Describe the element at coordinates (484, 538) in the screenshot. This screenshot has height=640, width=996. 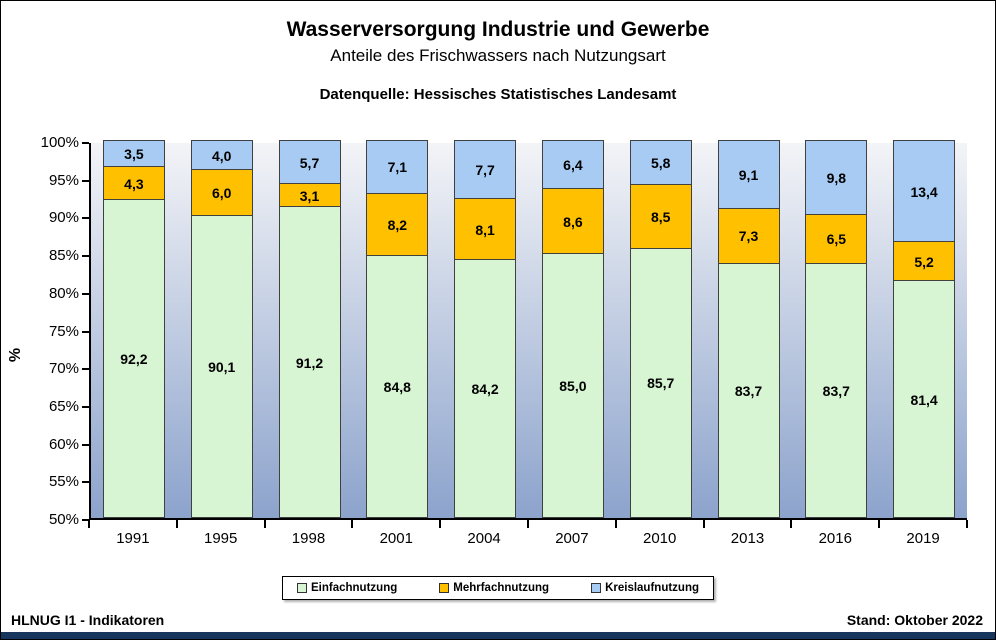
I see `x-tick-label: 2004` at that location.